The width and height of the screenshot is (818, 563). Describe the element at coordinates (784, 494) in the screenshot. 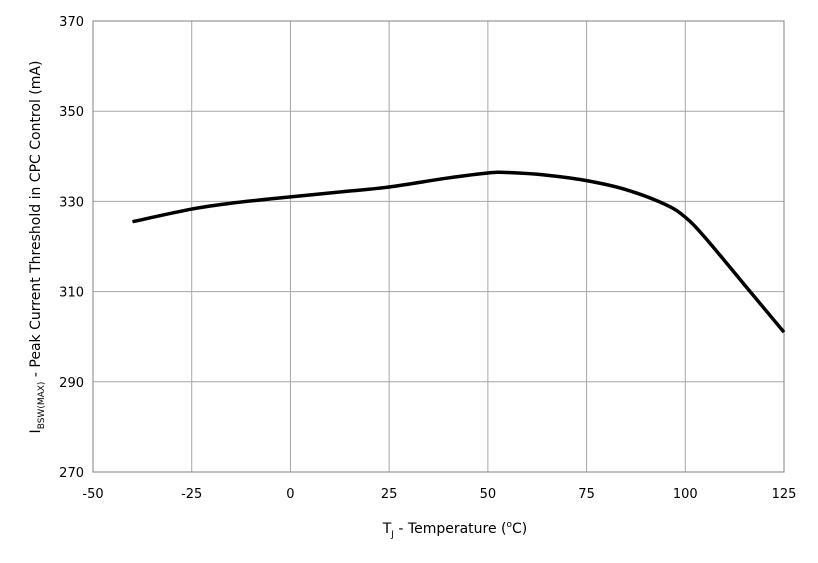

I see `x-tick-label: 125` at that location.